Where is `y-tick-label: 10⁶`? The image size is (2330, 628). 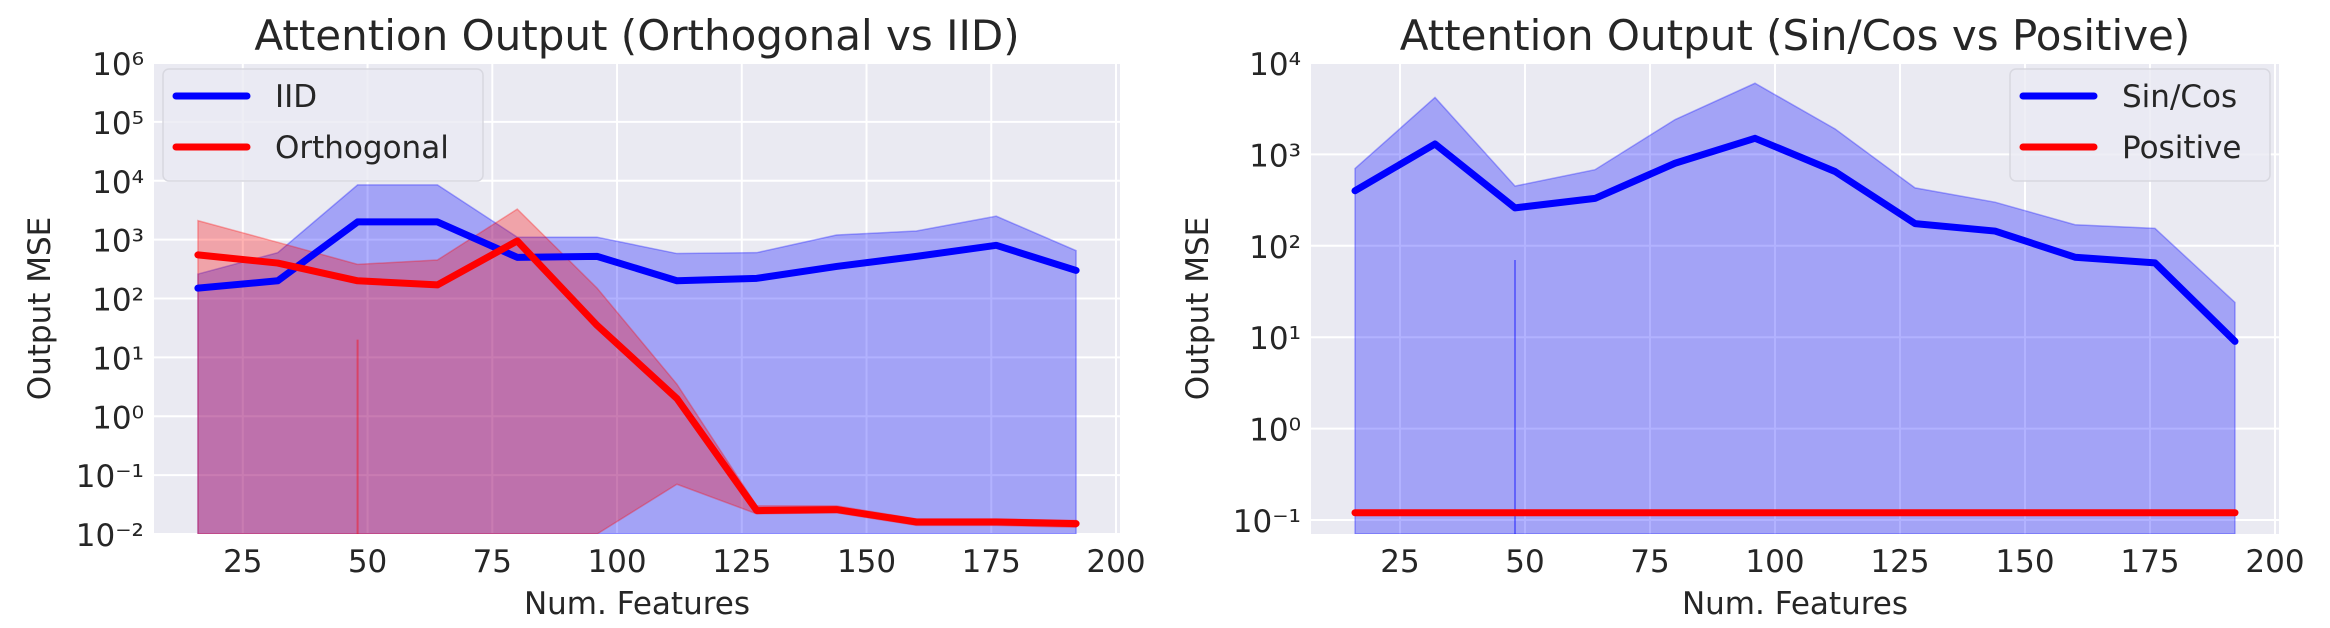
y-tick-label: 10⁶ is located at coordinates (118, 65).